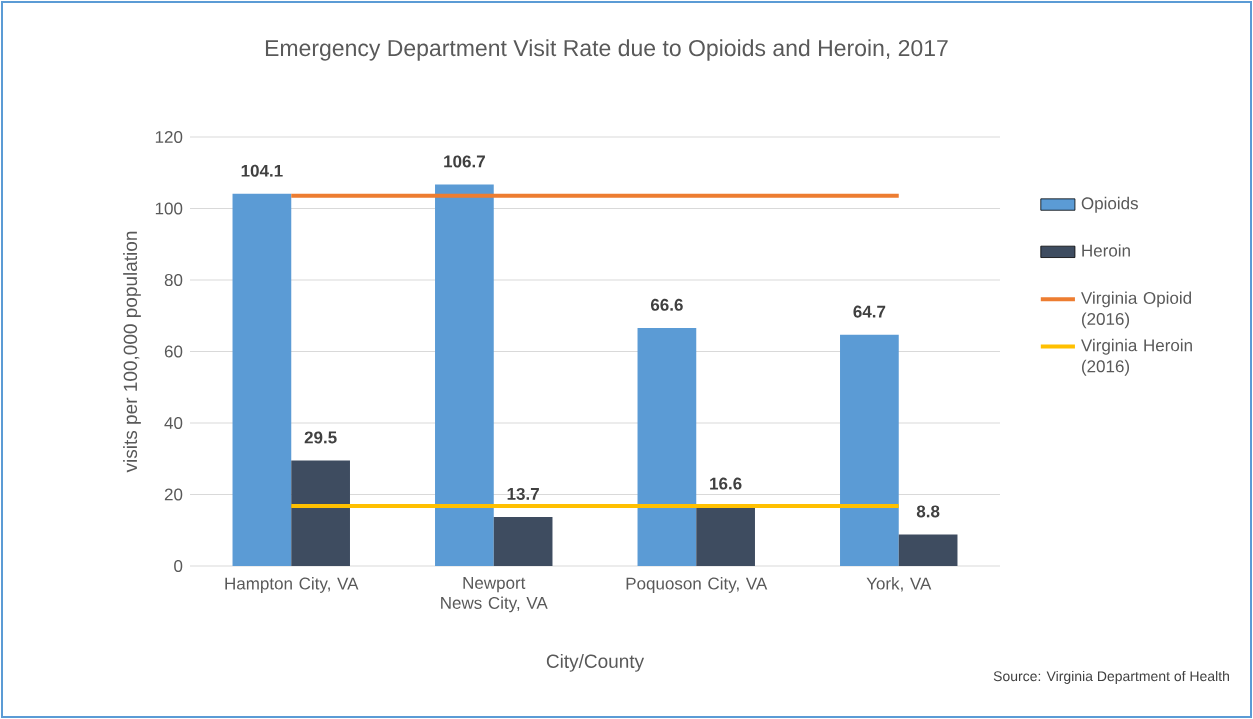  I want to click on y-tick-label: 60, so click(173, 351).